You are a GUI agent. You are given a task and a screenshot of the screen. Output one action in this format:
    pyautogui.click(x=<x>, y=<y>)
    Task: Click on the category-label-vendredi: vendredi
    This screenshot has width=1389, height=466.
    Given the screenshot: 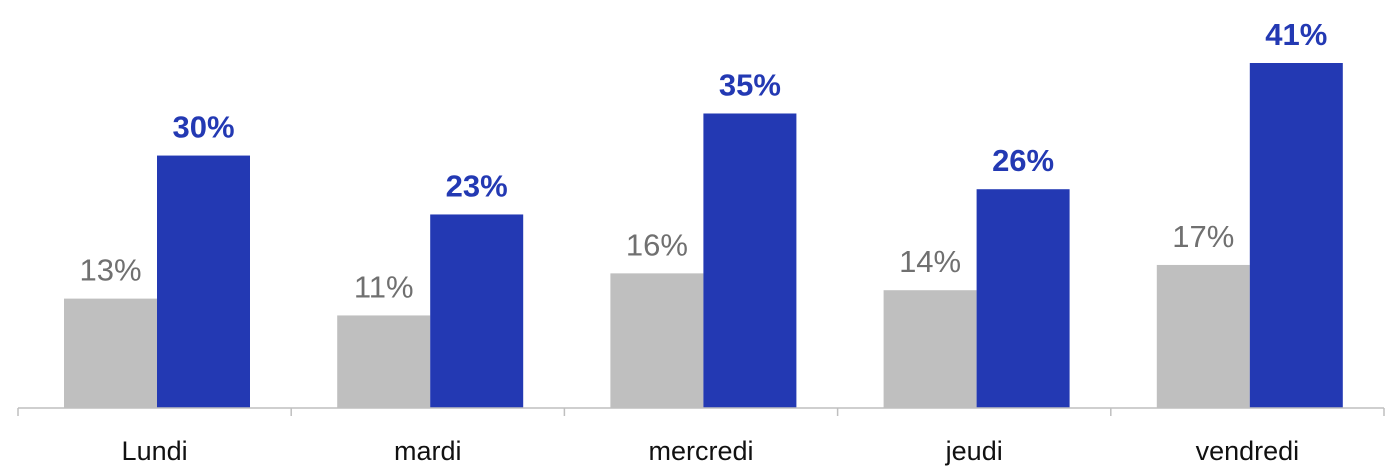 What is the action you would take?
    pyautogui.click(x=1248, y=451)
    